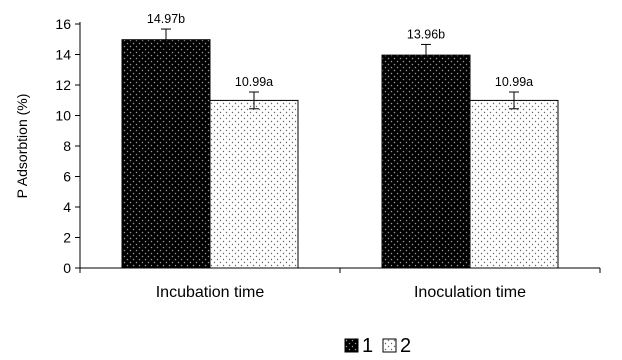 The image size is (622, 360). Describe the element at coordinates (67, 238) in the screenshot. I see `y-tick-label: 2` at that location.